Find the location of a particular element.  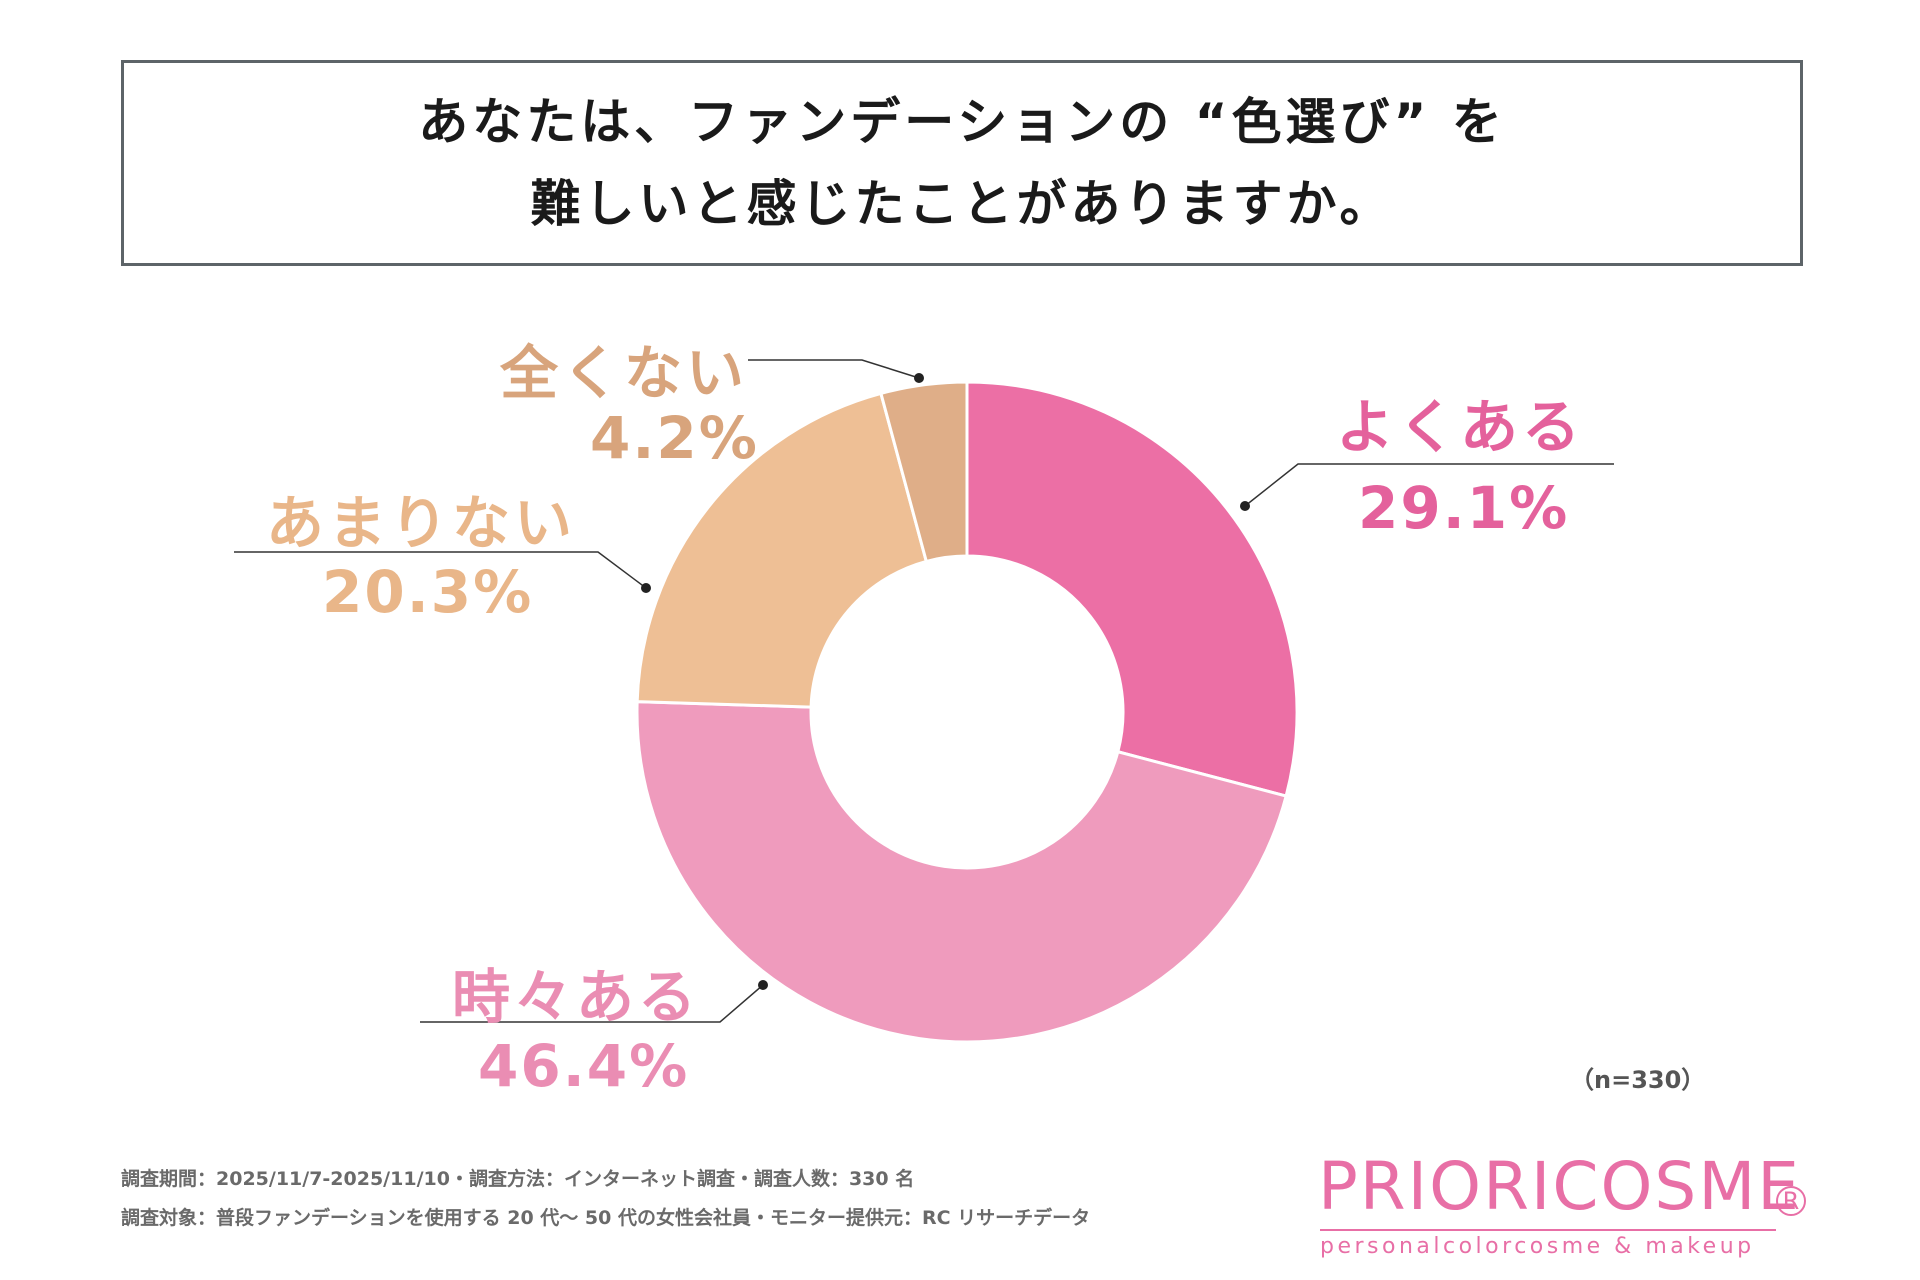

brand-logo: PRIORICOSME is located at coordinates (1559, 1186).